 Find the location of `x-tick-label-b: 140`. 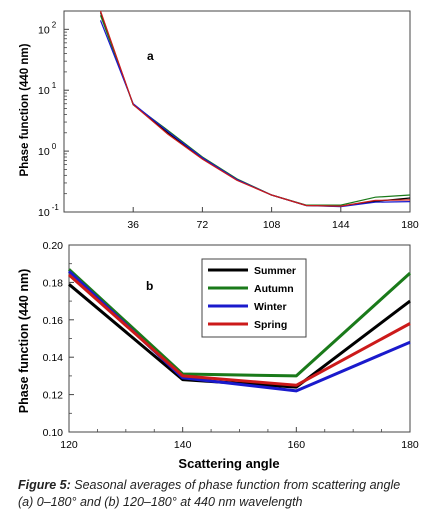

x-tick-label-b: 140 is located at coordinates (183, 445).